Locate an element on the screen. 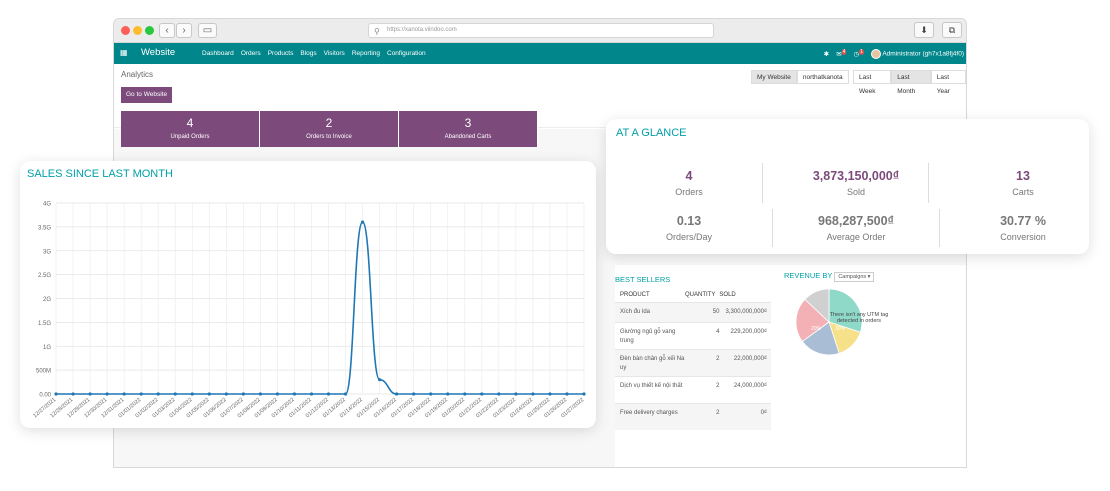 The width and height of the screenshot is (1110, 491). table-row: Xích đu lda 50 3,300,000,000₫ is located at coordinates (693, 311).